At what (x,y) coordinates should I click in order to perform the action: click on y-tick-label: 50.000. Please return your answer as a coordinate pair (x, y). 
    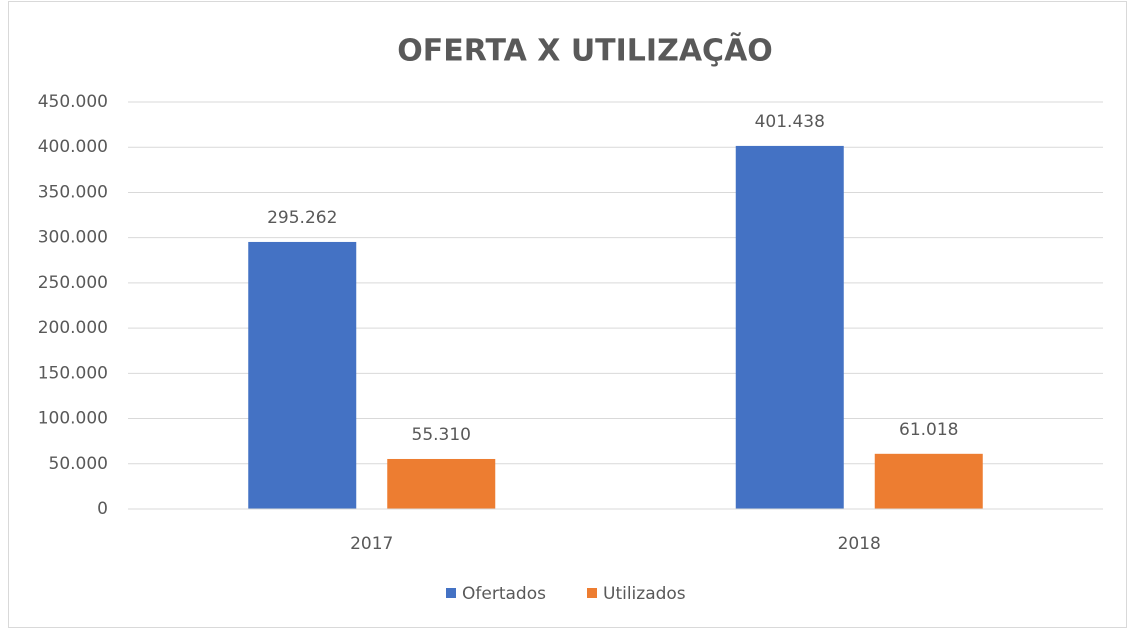
    Looking at the image, I should click on (78, 464).